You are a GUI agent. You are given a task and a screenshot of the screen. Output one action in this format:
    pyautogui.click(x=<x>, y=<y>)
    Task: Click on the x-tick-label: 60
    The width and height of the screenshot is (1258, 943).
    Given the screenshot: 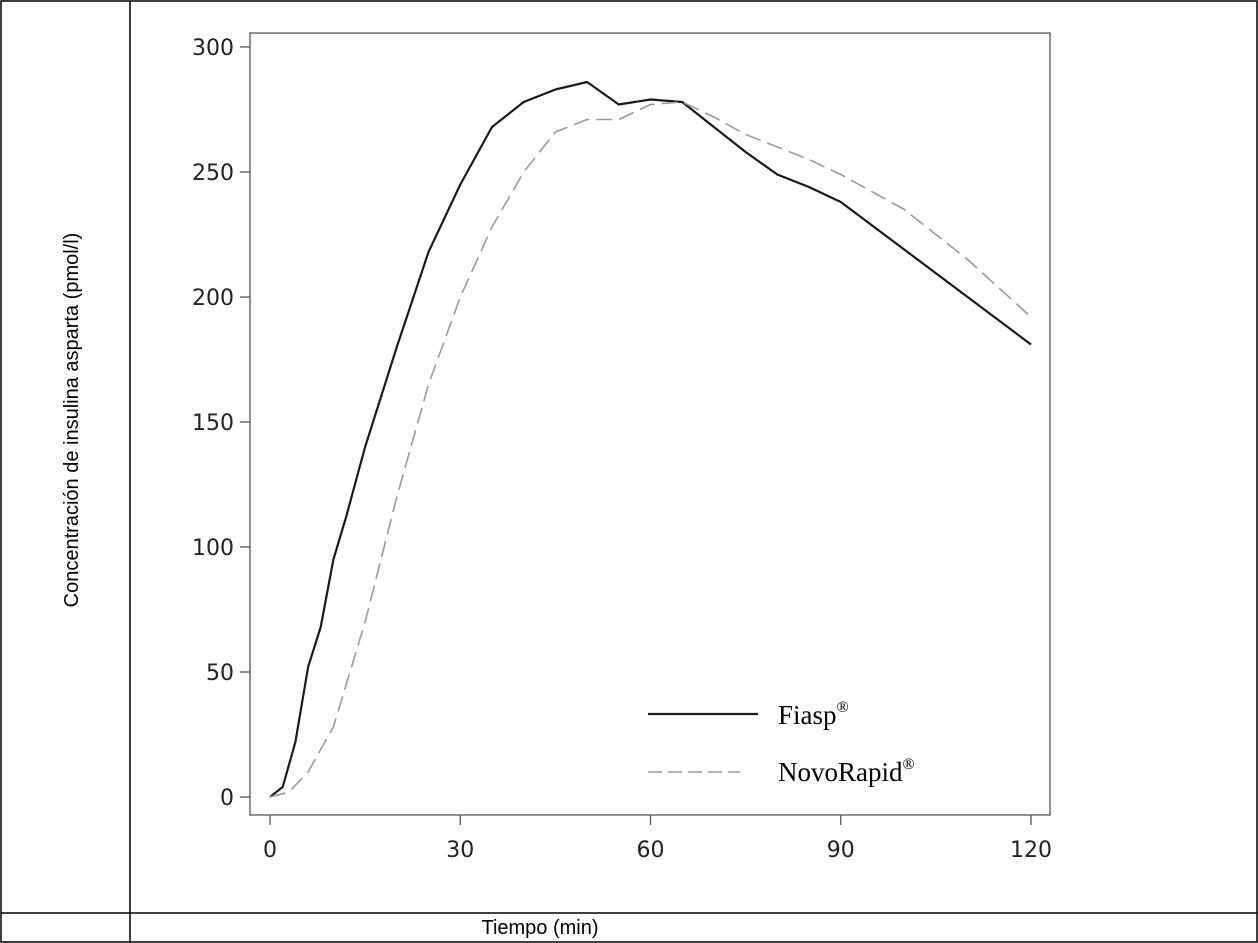 What is the action you would take?
    pyautogui.click(x=651, y=850)
    